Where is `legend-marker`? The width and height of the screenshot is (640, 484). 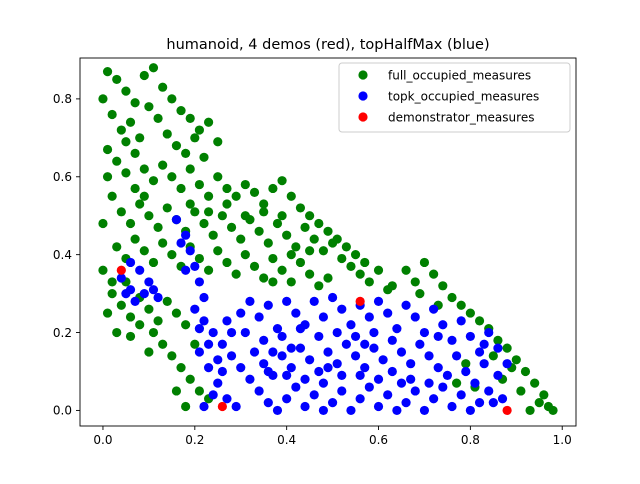
legend-marker is located at coordinates (363, 96).